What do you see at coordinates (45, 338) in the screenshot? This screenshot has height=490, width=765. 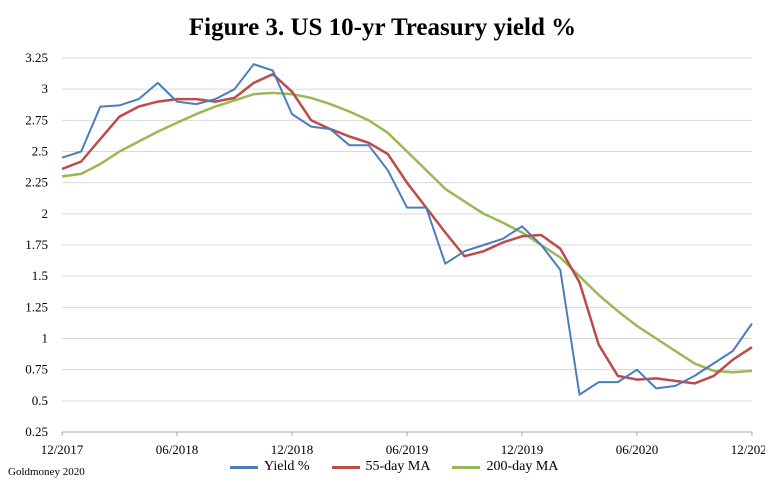 I see `y-tick-label: 1` at bounding box center [45, 338].